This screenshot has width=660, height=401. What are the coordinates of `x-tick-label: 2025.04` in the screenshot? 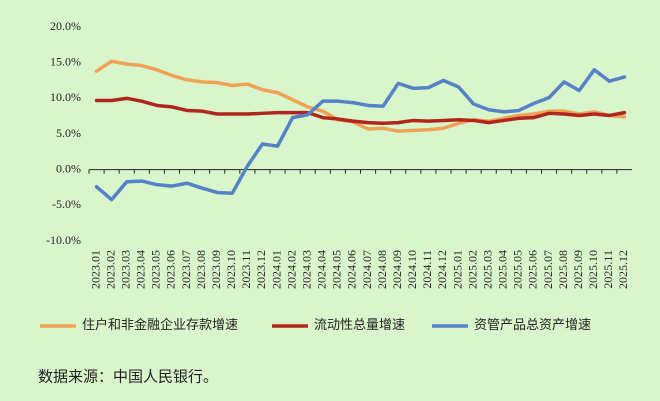 It's located at (503, 269).